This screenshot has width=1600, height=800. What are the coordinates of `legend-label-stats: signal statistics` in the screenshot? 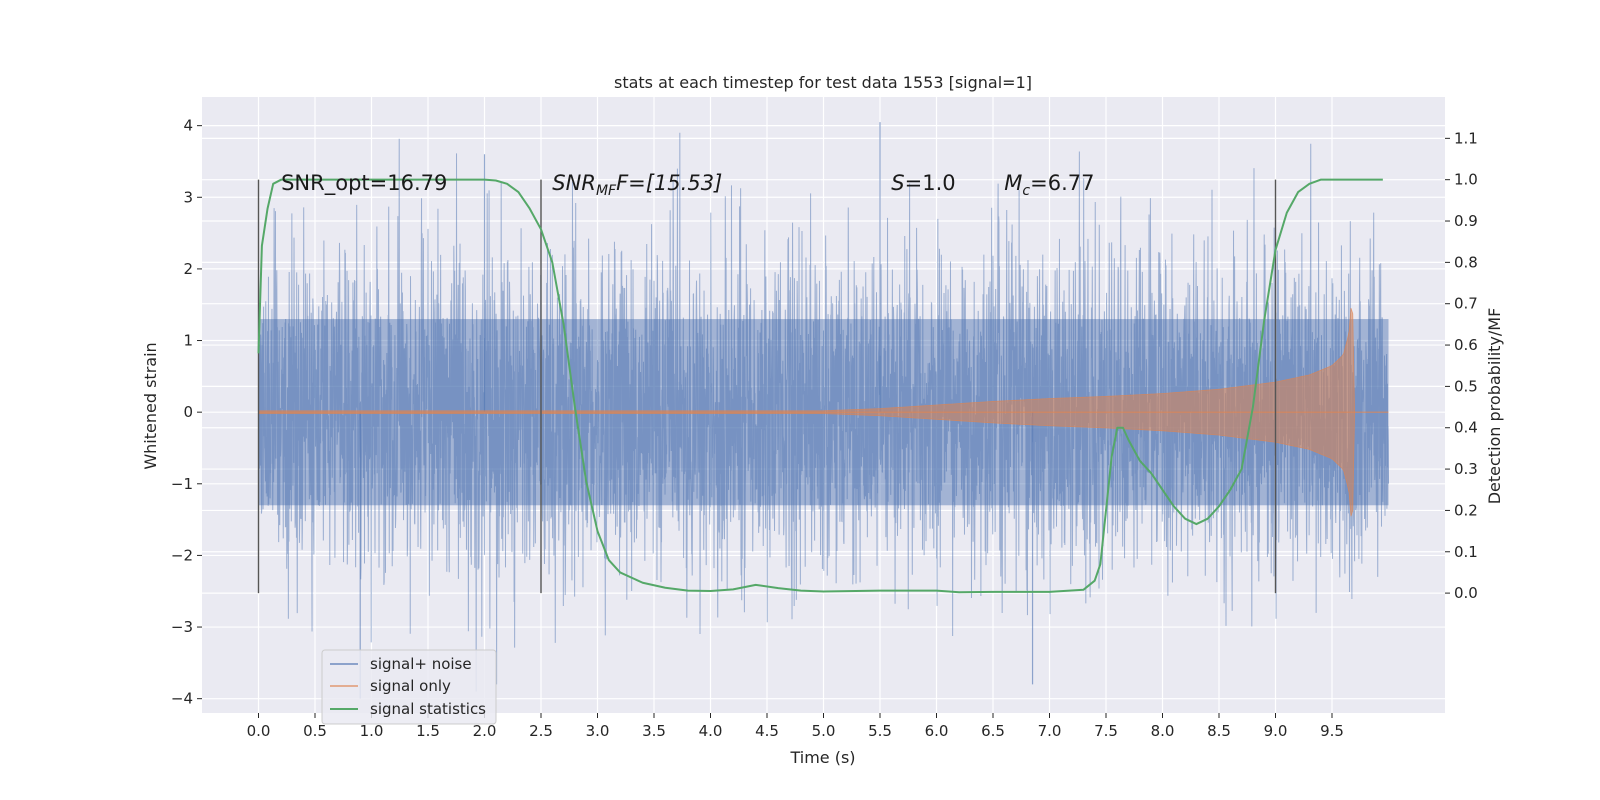 It's located at (428, 709).